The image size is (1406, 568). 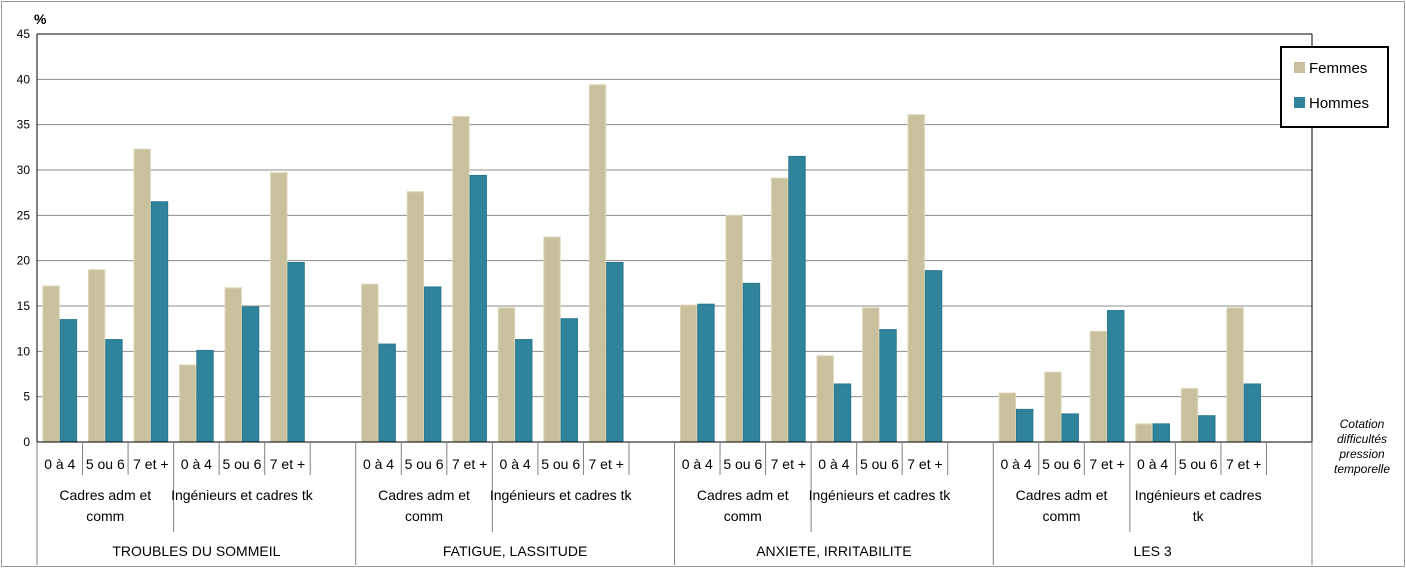 I want to click on y-tick-label: 15, so click(x=24, y=306).